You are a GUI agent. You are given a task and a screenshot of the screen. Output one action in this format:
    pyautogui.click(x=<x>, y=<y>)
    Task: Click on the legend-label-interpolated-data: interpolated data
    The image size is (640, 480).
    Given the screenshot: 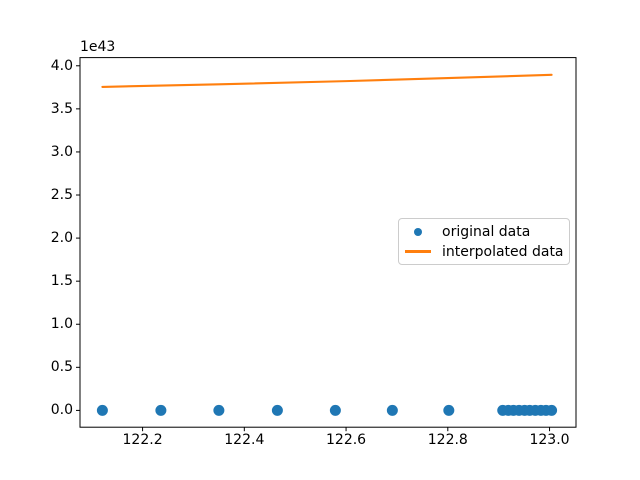 What is the action you would take?
    pyautogui.click(x=503, y=251)
    